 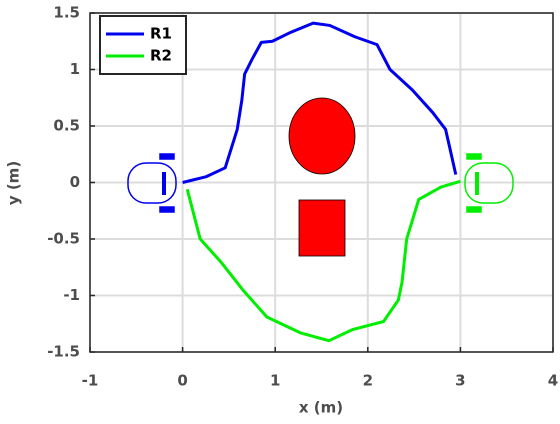 I want to click on y-tick-label: 1, so click(x=75, y=69).